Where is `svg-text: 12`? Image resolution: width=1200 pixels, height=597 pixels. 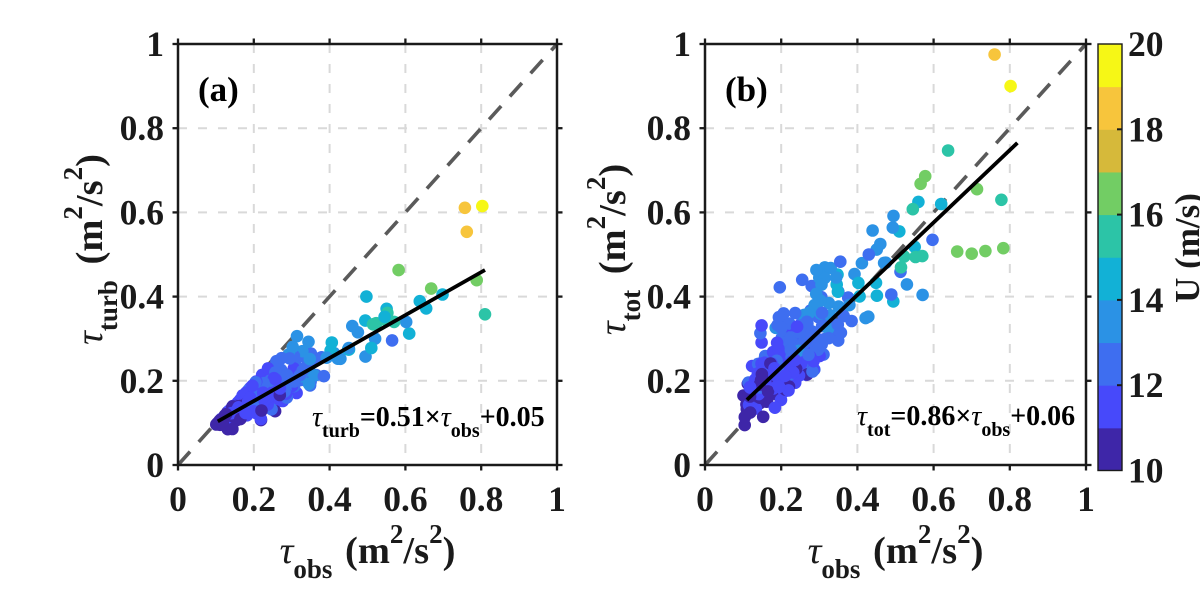 svg-text: 12 is located at coordinates (1146, 385).